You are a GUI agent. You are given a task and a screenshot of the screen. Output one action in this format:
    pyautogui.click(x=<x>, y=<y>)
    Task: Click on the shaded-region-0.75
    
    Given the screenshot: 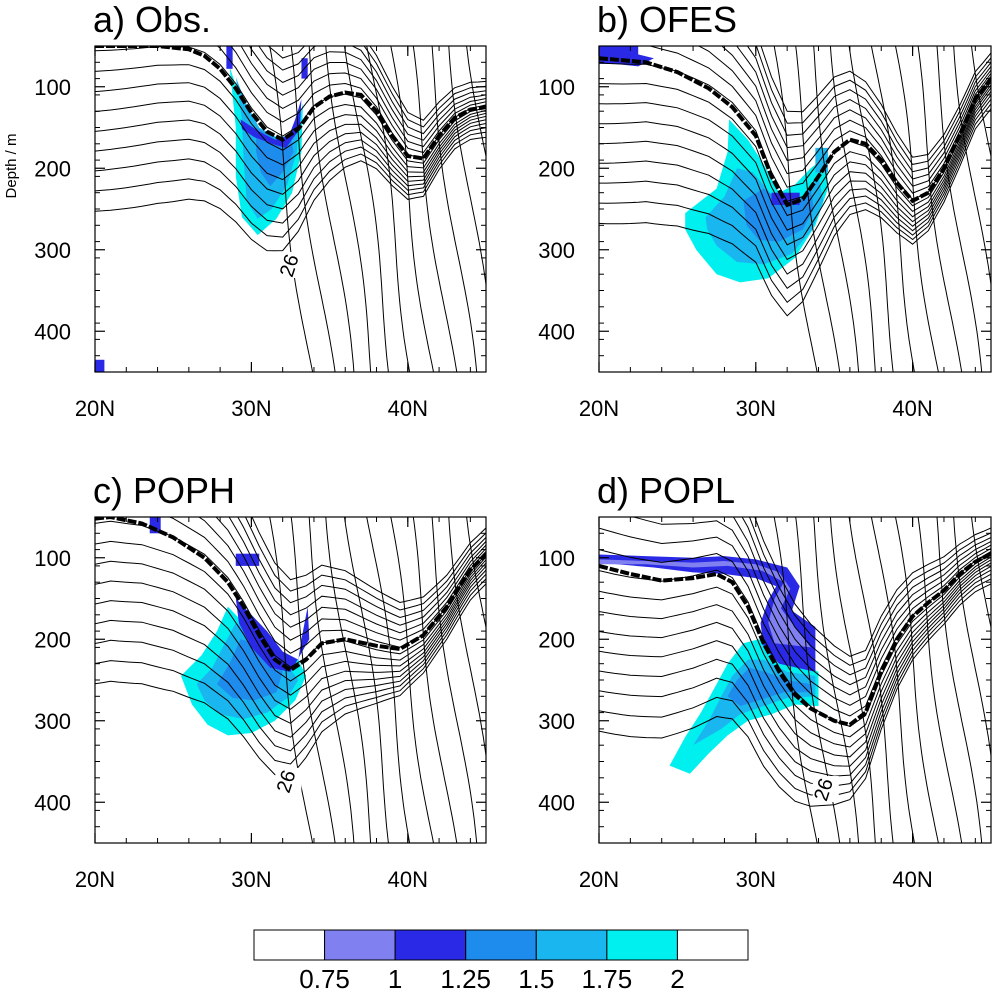 What is the action you would take?
    pyautogui.click(x=705, y=603)
    